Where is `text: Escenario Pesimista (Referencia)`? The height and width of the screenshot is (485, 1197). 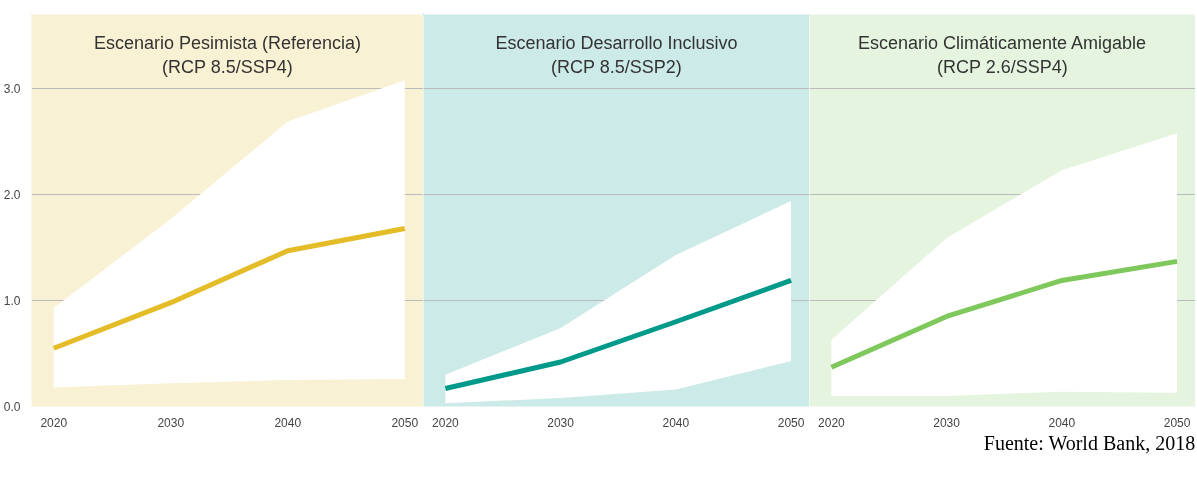 text: Escenario Pesimista (Referencia) is located at coordinates (227, 42).